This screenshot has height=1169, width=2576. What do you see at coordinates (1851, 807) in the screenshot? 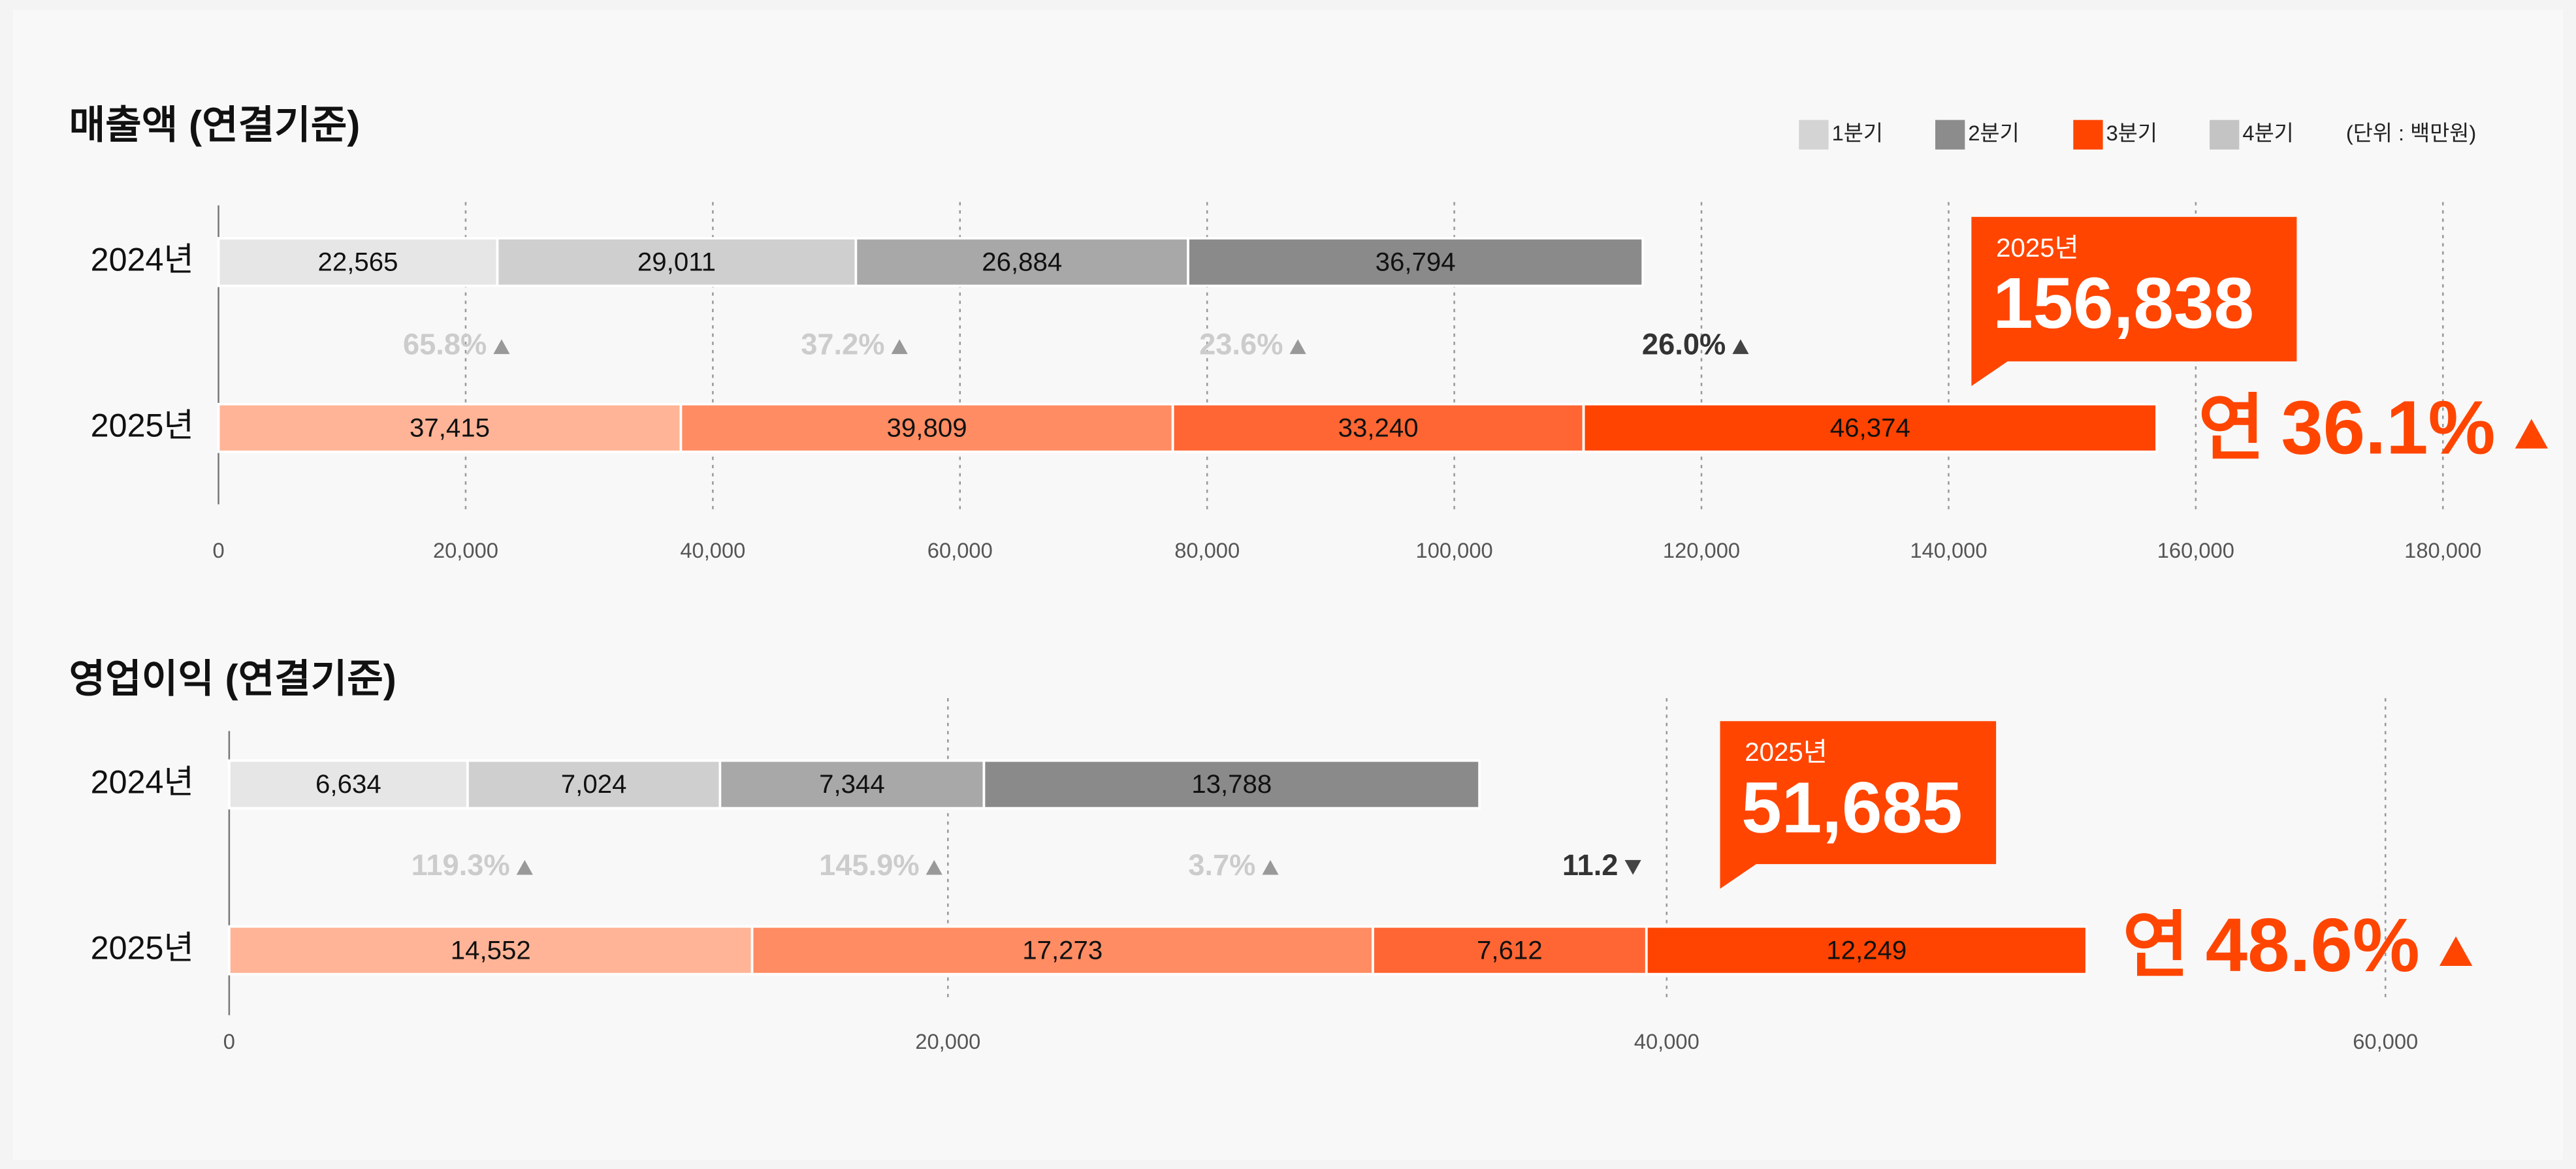
I see `callout-value: 51,685` at bounding box center [1851, 807].